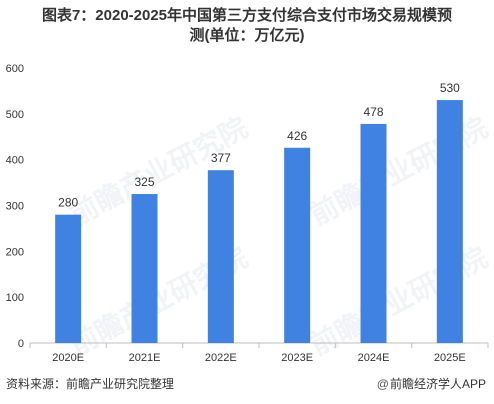 This screenshot has height=404, width=494. What do you see at coordinates (68, 203) in the screenshot?
I see `bar-value-label: 280` at bounding box center [68, 203].